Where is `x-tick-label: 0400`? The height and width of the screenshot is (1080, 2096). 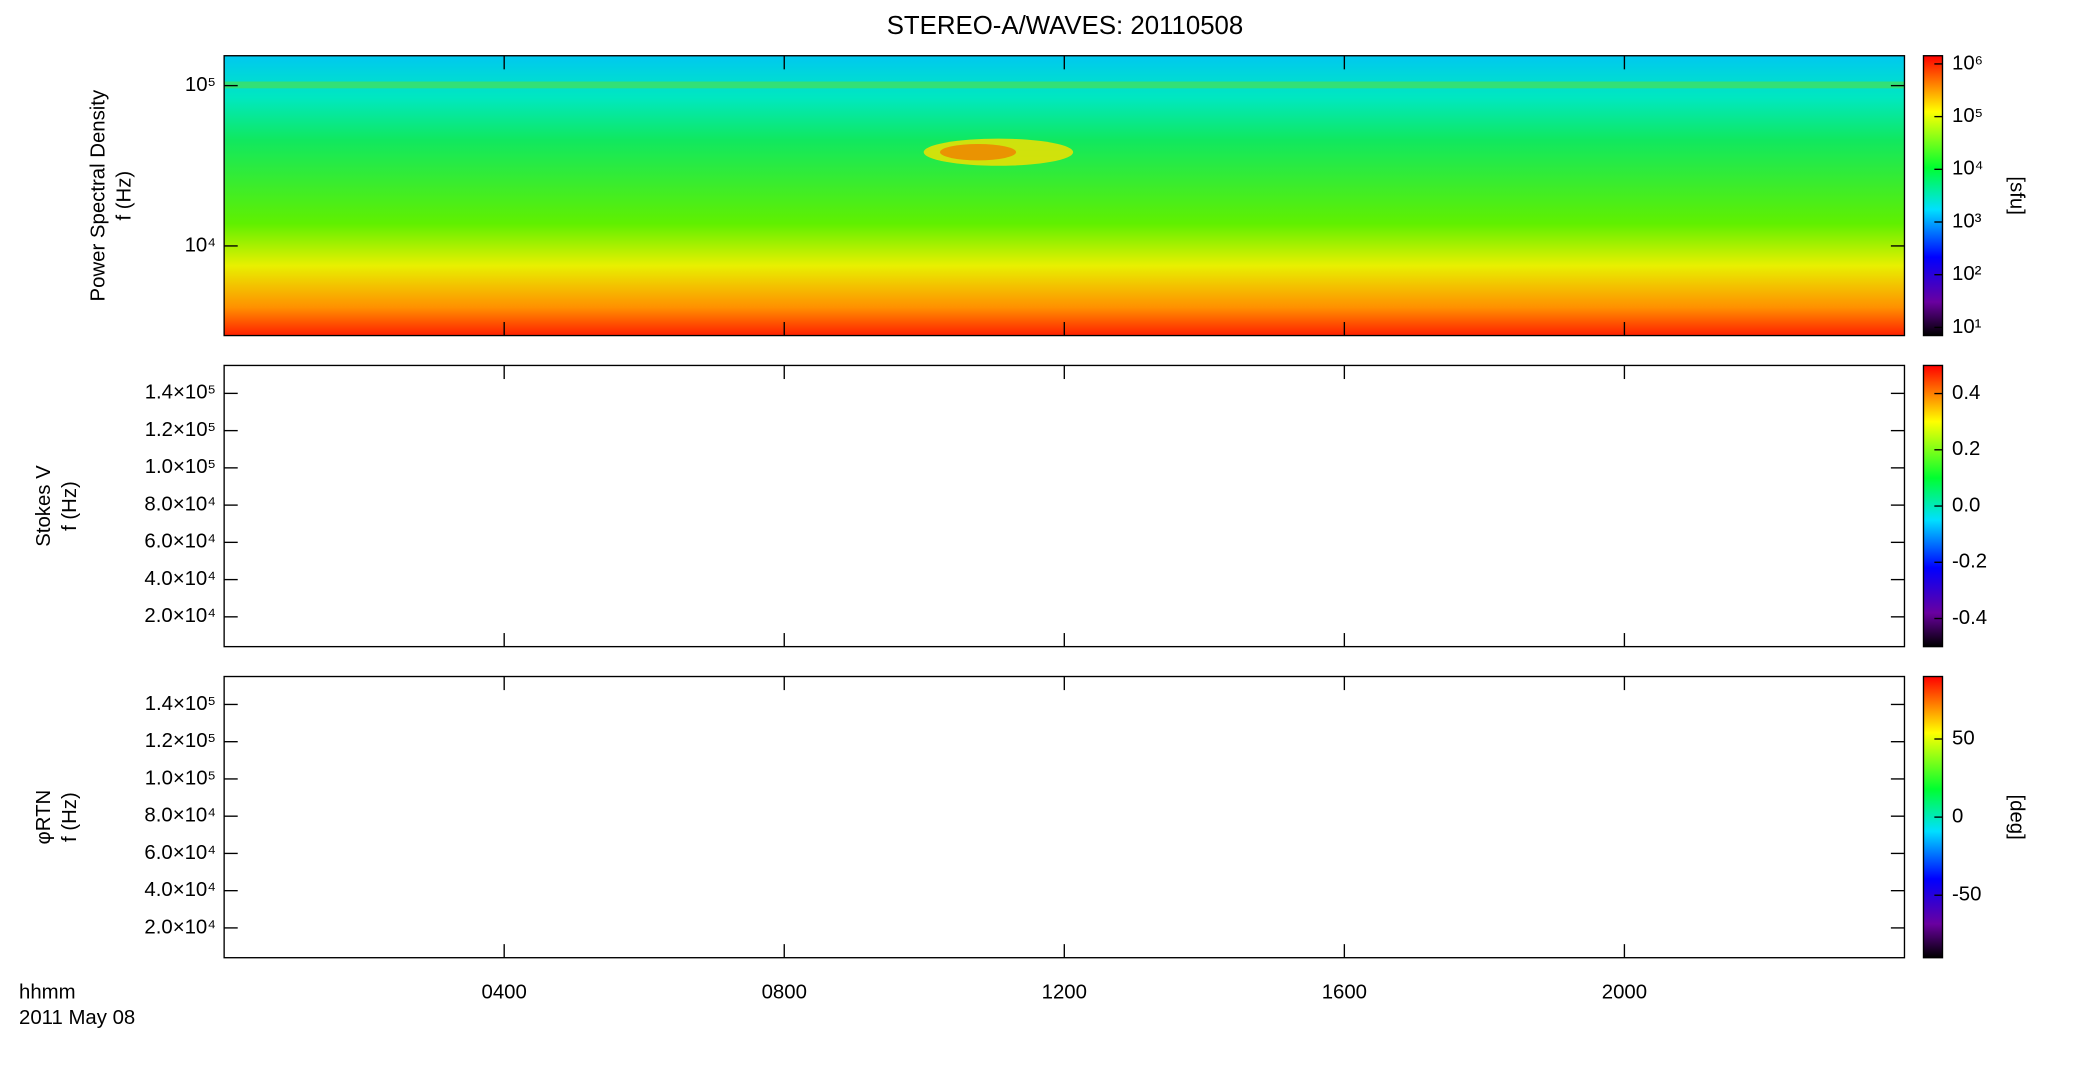 x-tick-label: 0400 is located at coordinates (504, 992).